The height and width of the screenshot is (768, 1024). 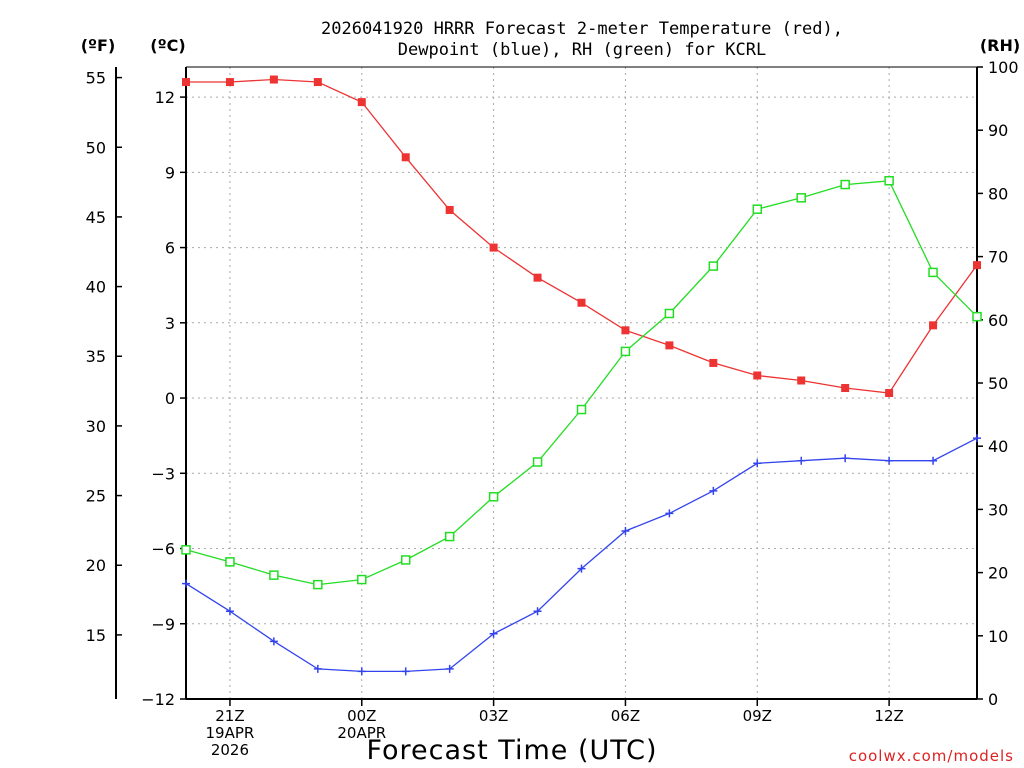 I want to click on x-tick-label: 09Z, so click(x=757, y=716).